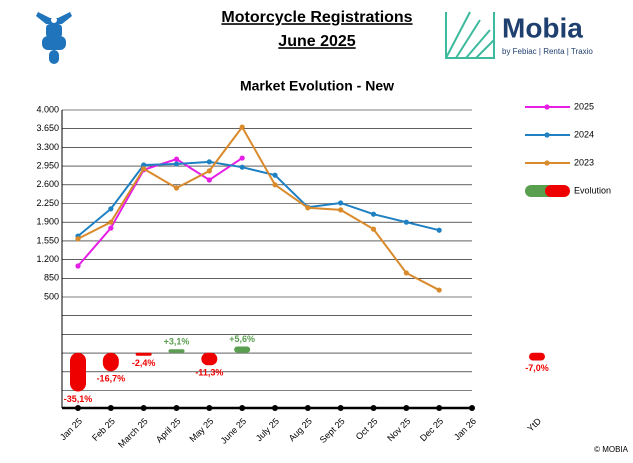 This screenshot has width=633, height=463. I want to click on evolution-label: -2,4%, so click(144, 363).